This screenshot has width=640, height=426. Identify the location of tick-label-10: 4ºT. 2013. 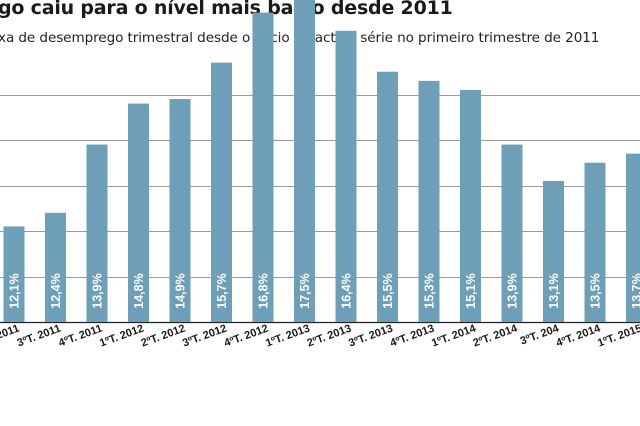
(412, 336).